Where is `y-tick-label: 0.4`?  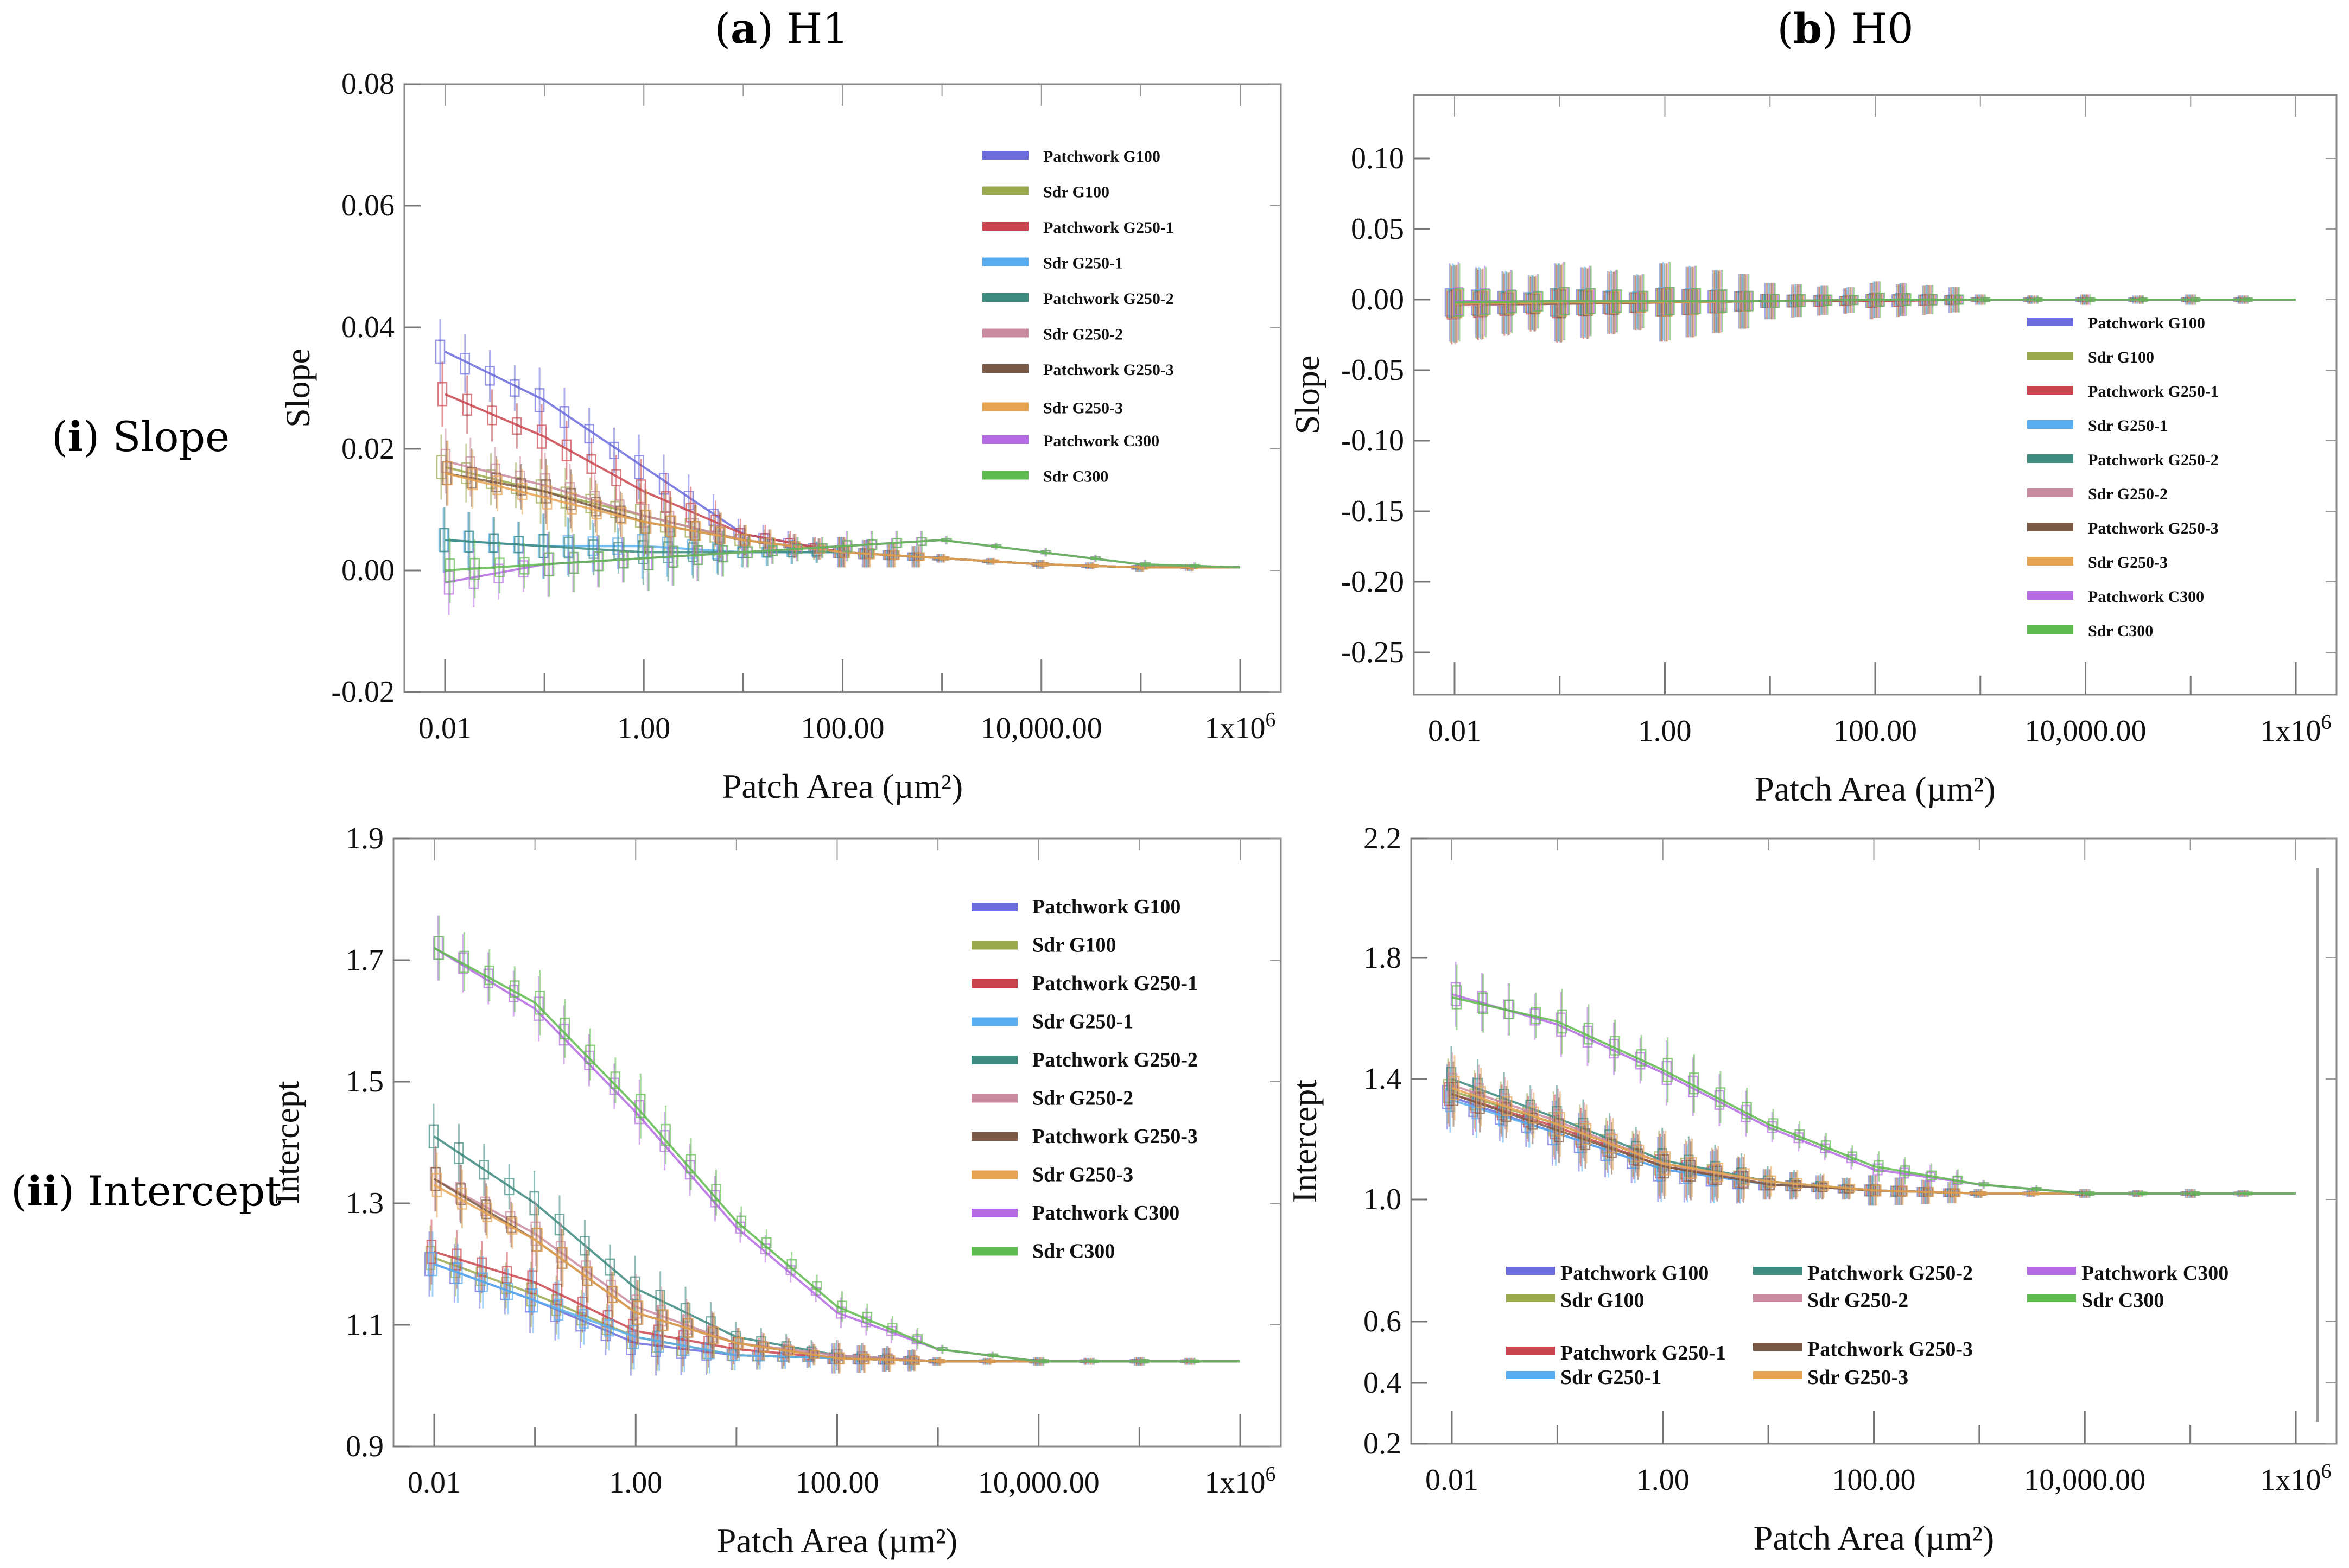 y-tick-label: 0.4 is located at coordinates (1382, 1383).